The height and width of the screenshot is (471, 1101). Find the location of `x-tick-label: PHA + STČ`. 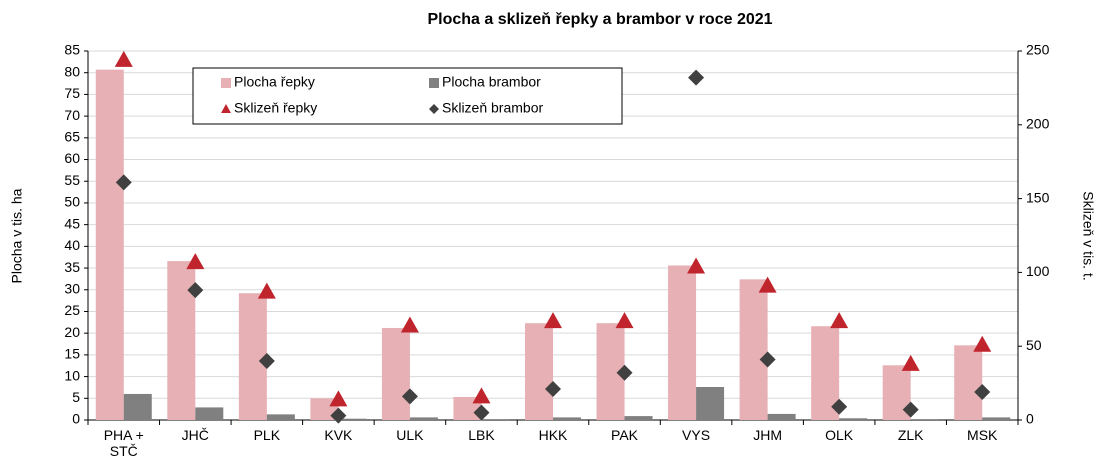

x-tick-label: PHA + STČ is located at coordinates (123, 443).